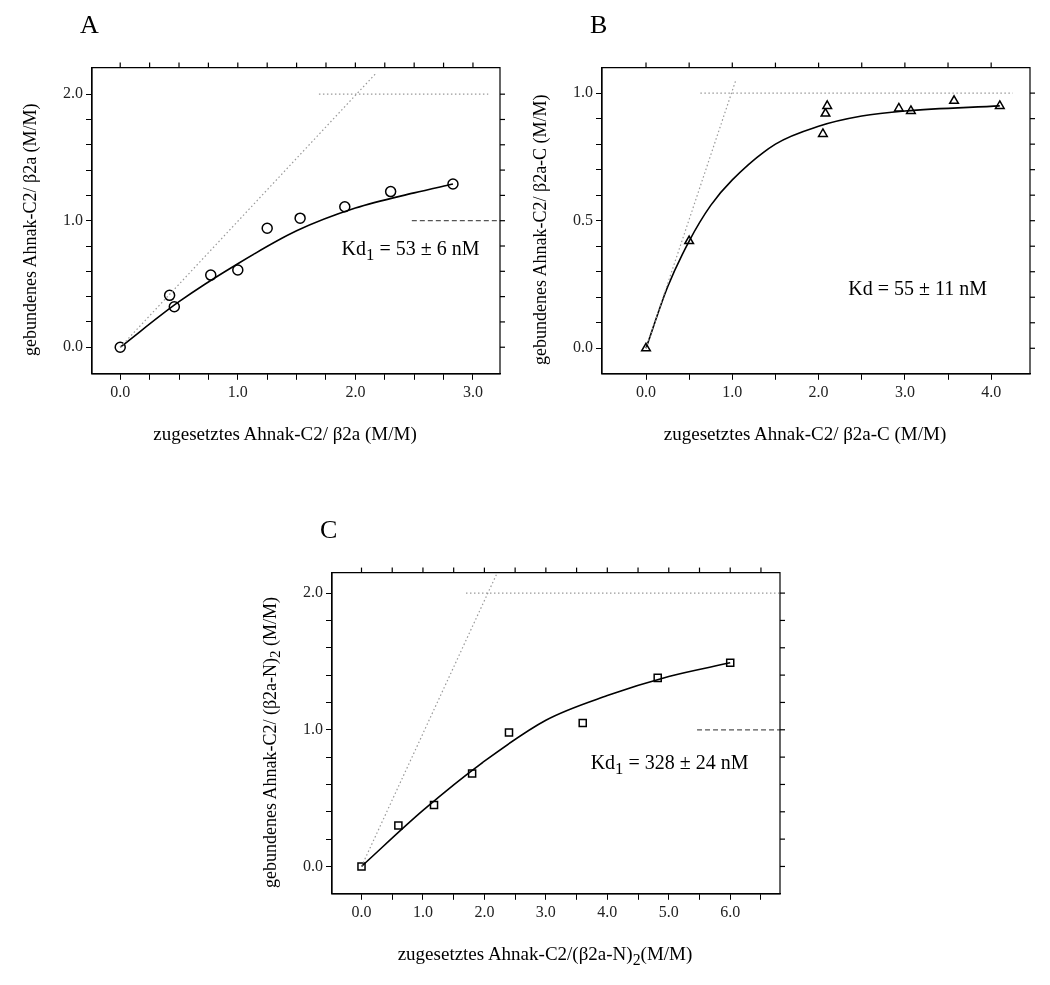 The width and height of the screenshot is (1050, 985). Describe the element at coordinates (730, 911) in the screenshot. I see `x-tick-label: 6.0` at that location.